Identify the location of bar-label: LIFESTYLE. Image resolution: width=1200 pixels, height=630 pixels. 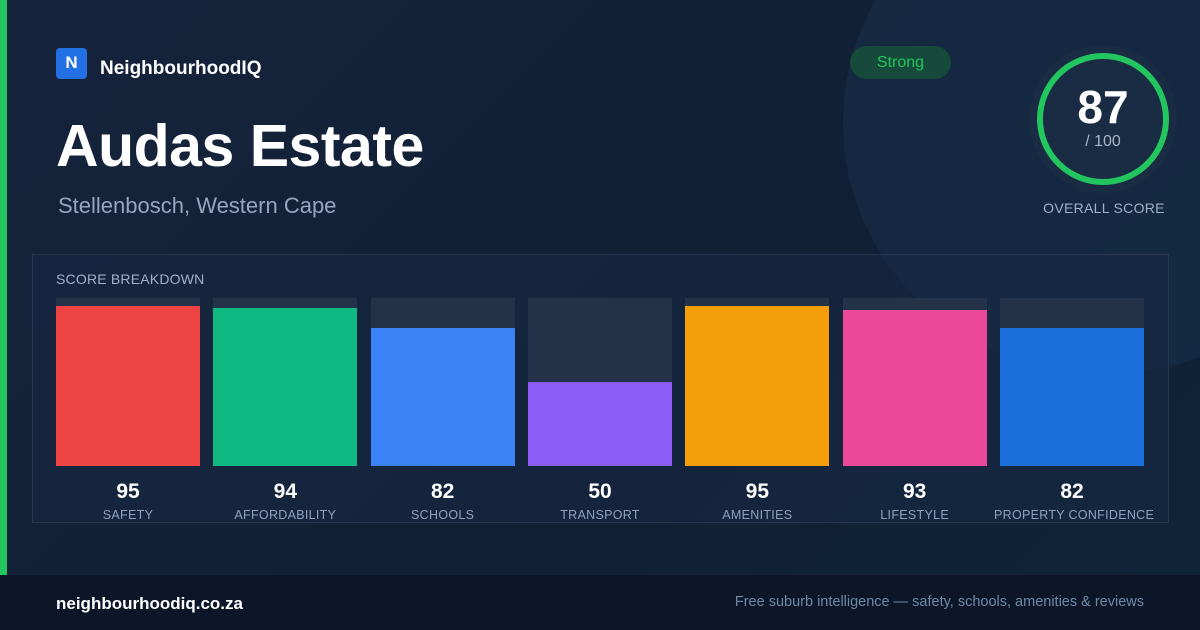
(914, 515).